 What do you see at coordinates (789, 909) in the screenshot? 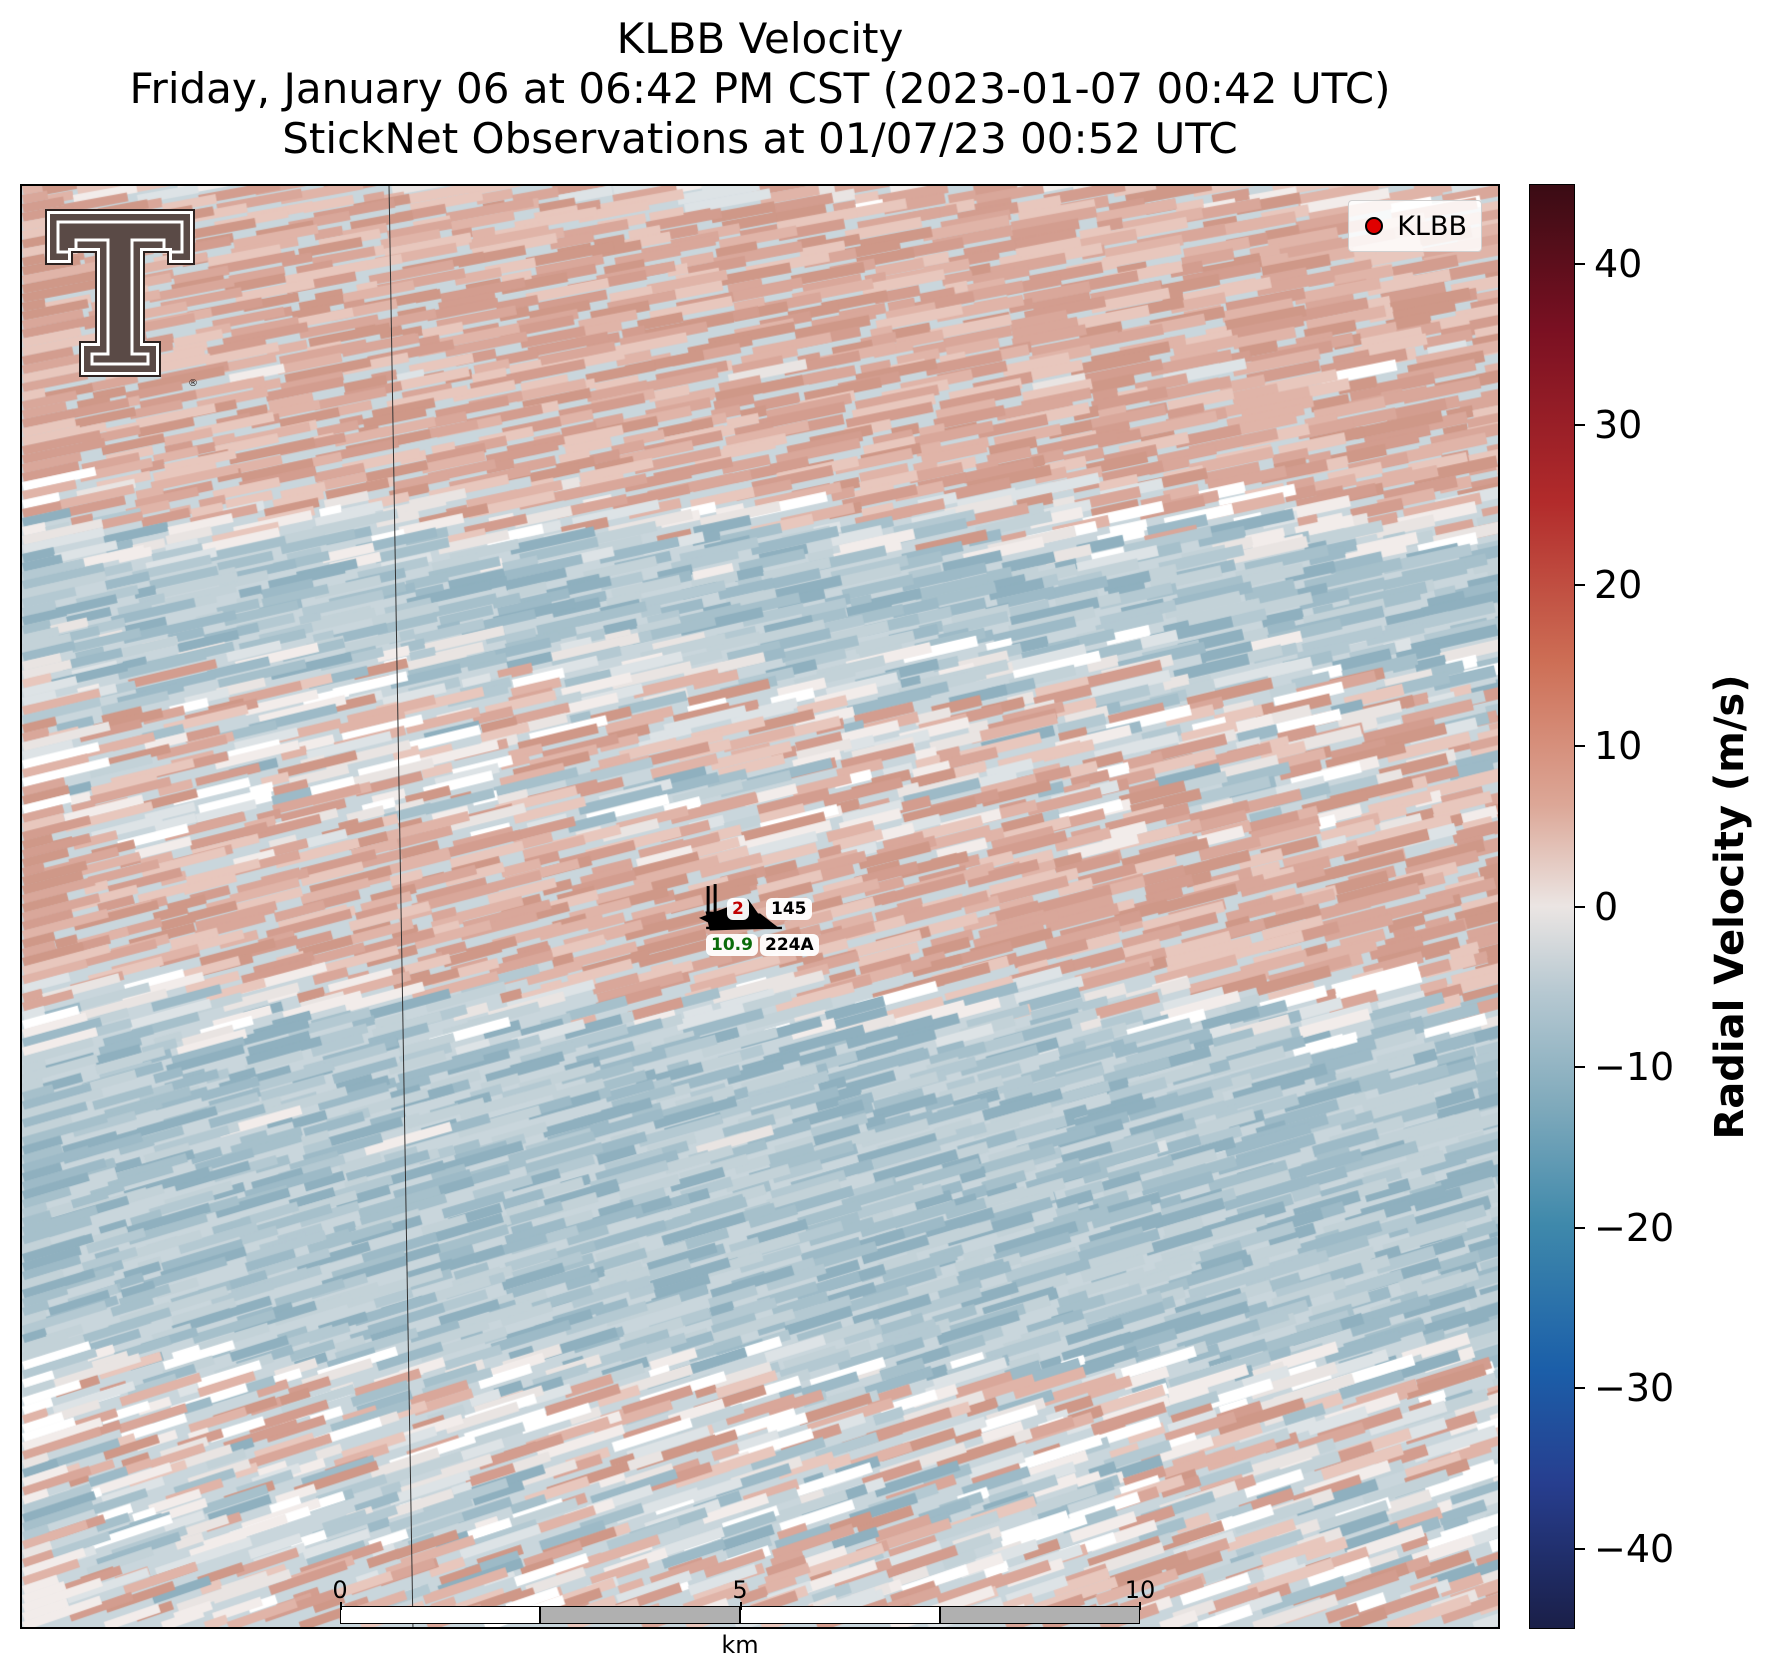
I see `station-145-id: 145` at bounding box center [789, 909].